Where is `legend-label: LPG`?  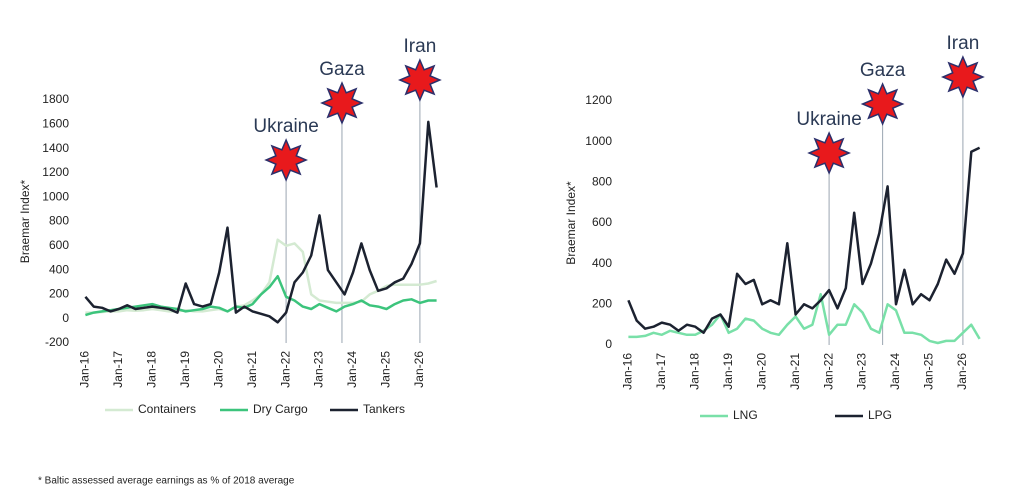
legend-label: LPG is located at coordinates (880, 415).